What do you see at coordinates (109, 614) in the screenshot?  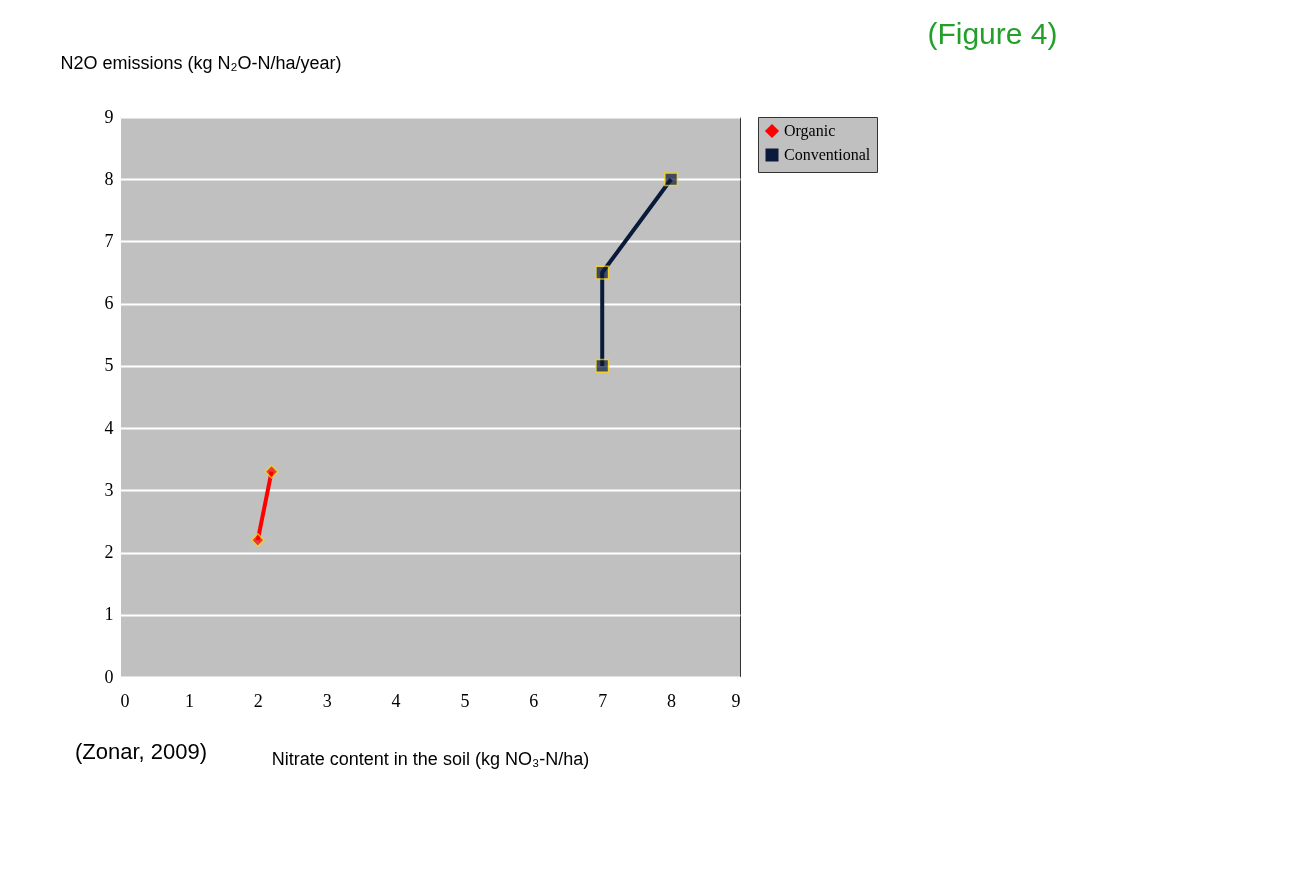 I see `y-tick-label: 1` at bounding box center [109, 614].